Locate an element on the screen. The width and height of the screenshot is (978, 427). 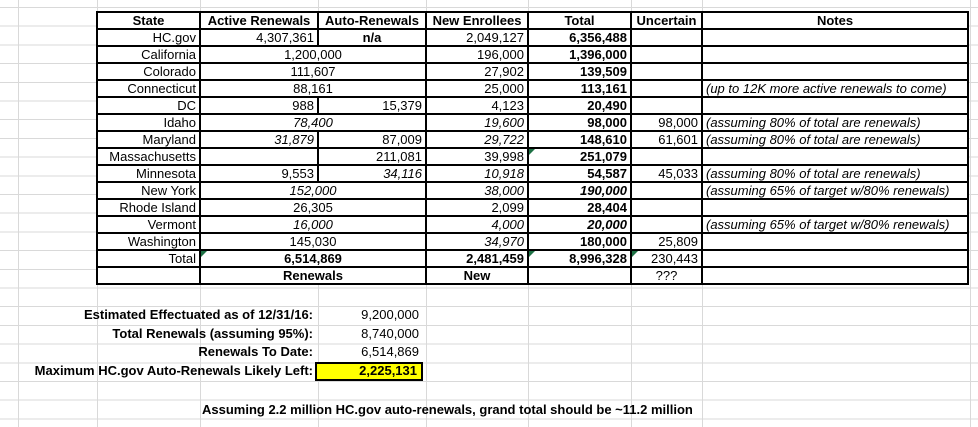
header-state: State is located at coordinates (148, 20).